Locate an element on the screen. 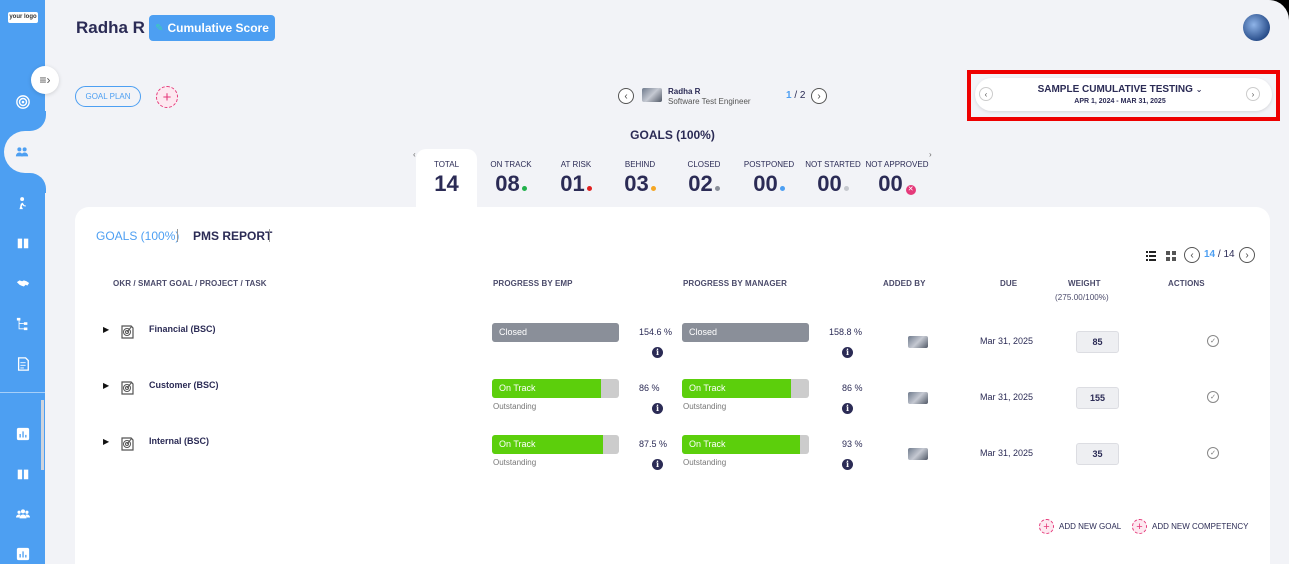 The height and width of the screenshot is (564, 1289). list-view-icon is located at coordinates (1151, 256).